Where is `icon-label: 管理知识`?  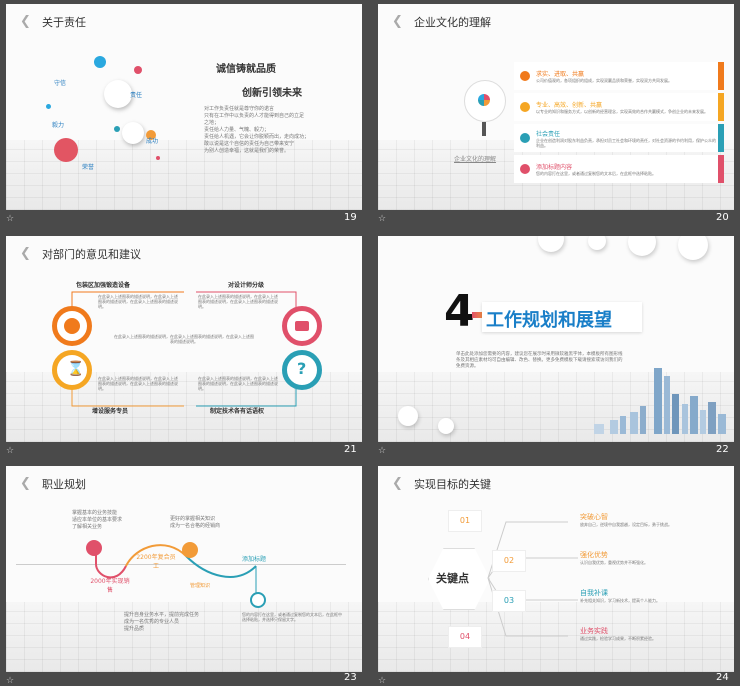
icon-label: 管理知识 is located at coordinates (200, 586).